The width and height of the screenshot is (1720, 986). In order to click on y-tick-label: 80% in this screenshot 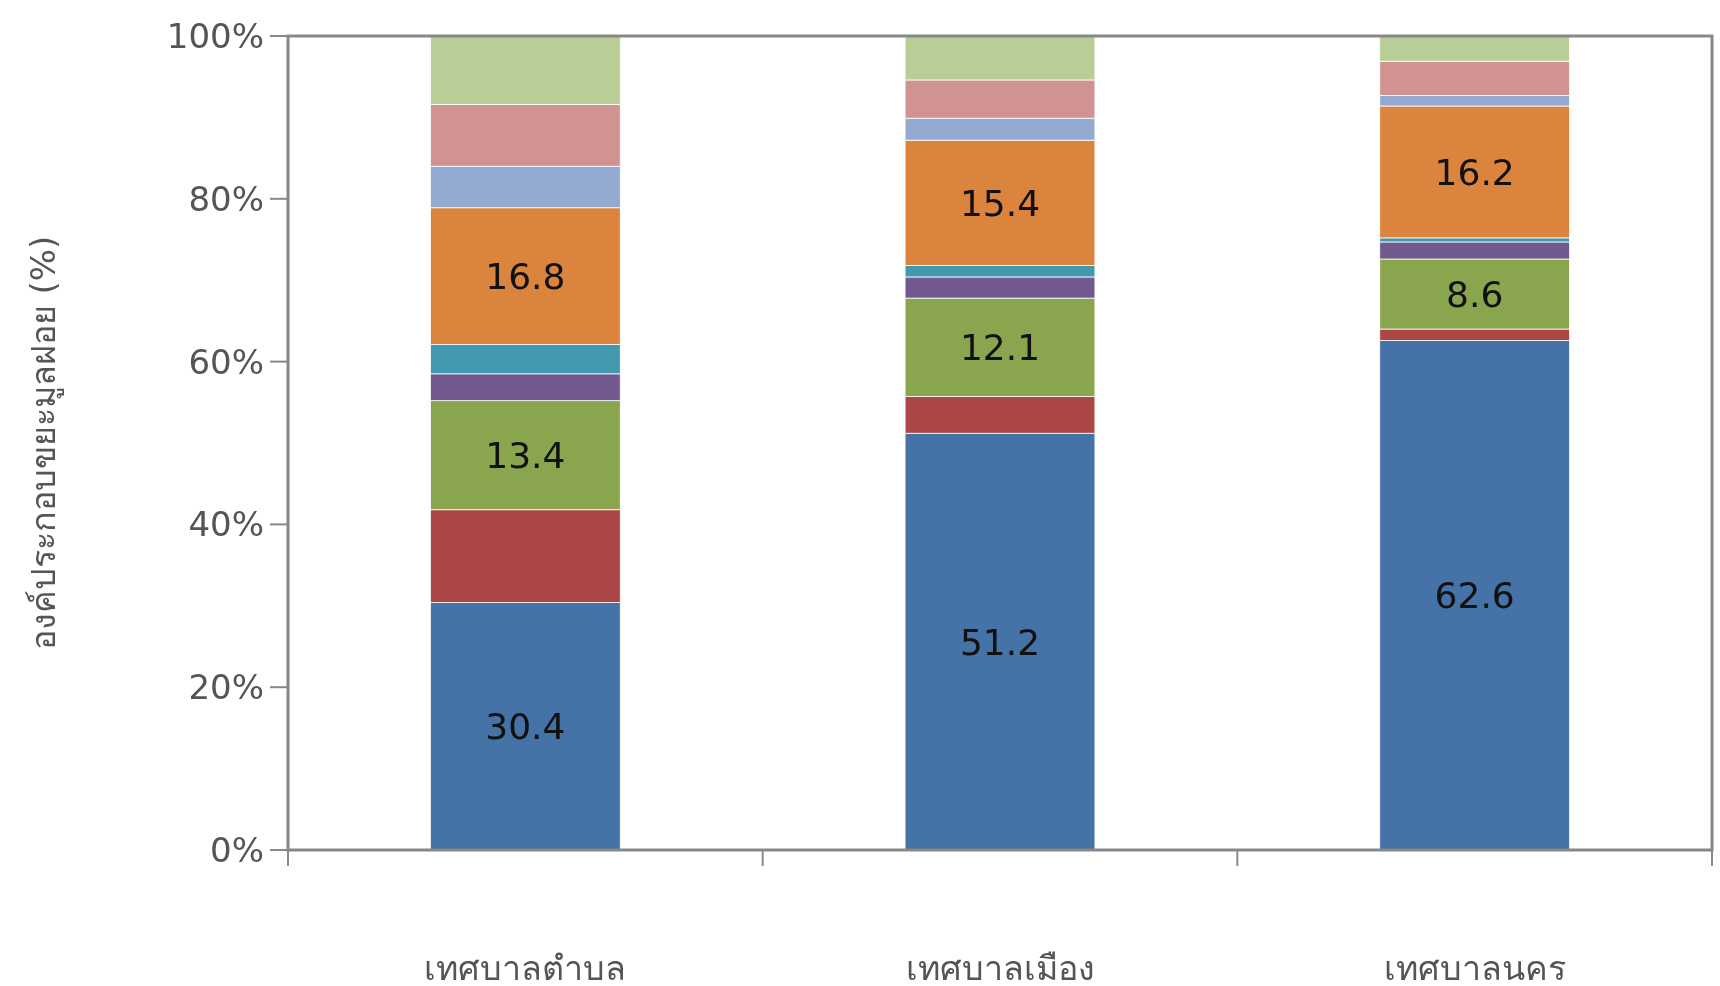, I will do `click(226, 198)`.